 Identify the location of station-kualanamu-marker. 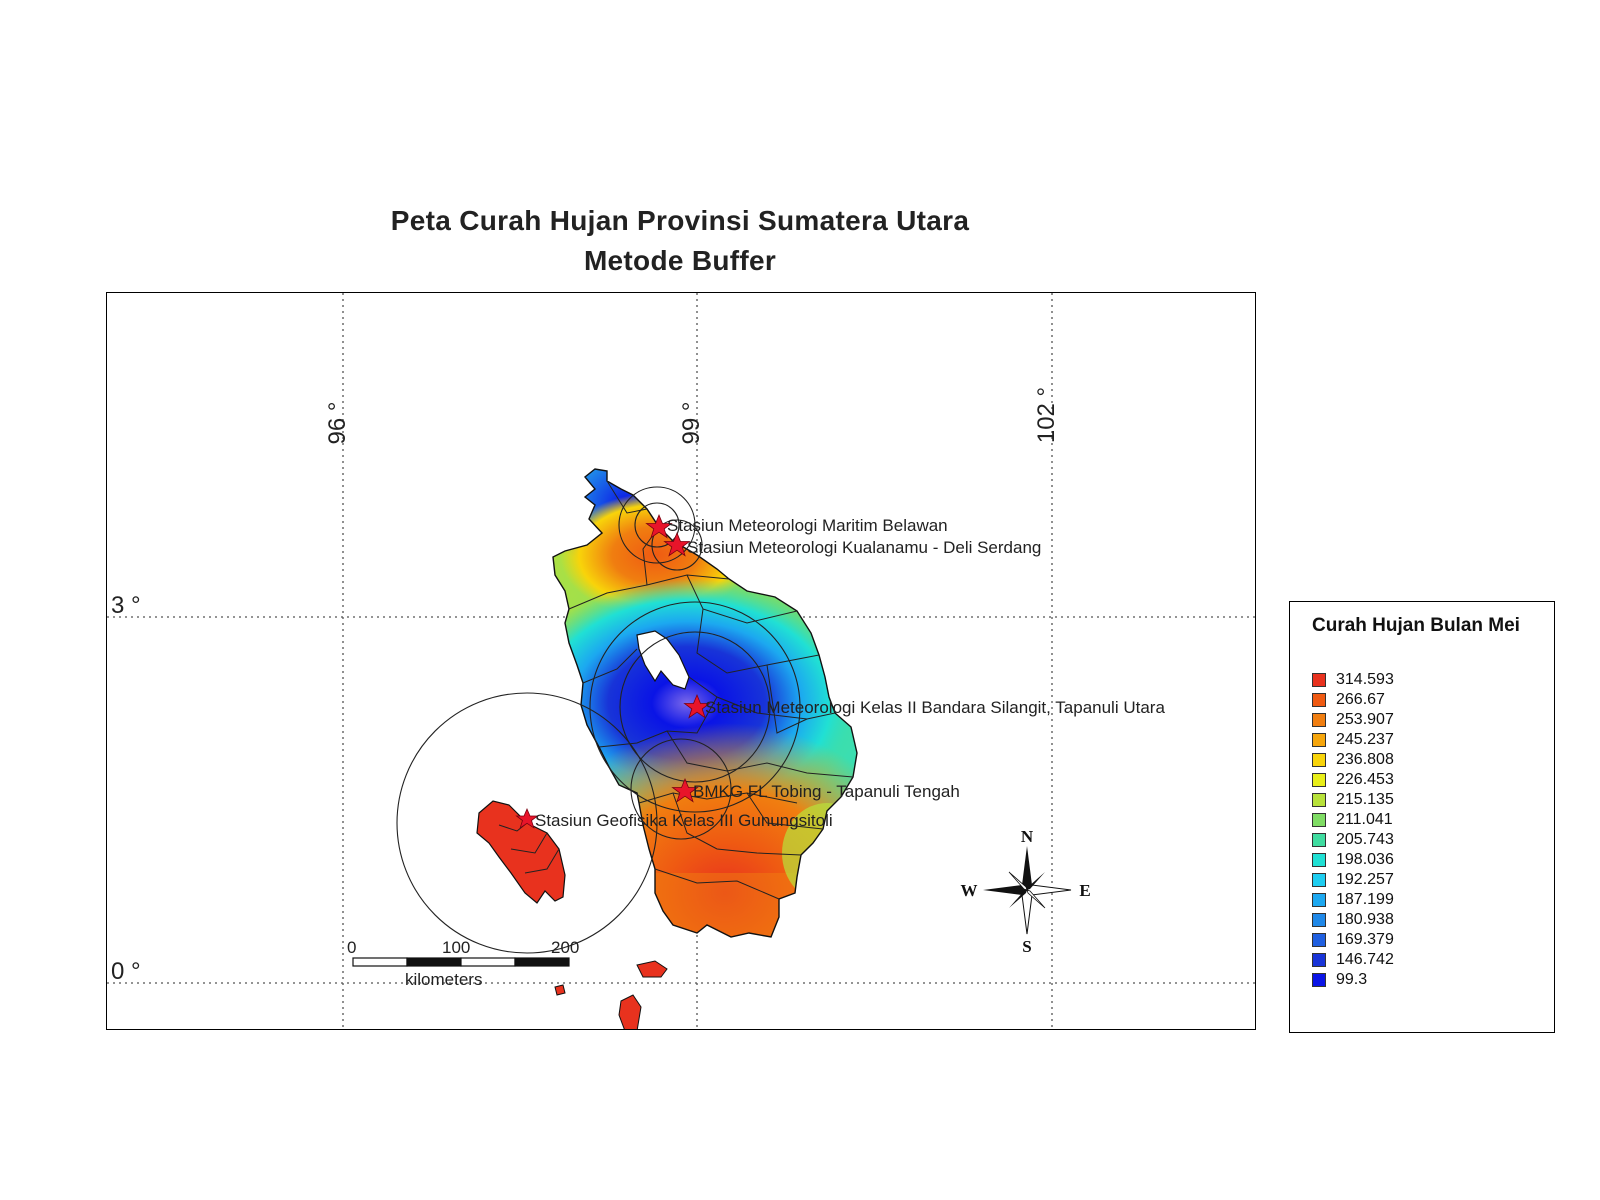
(677, 544).